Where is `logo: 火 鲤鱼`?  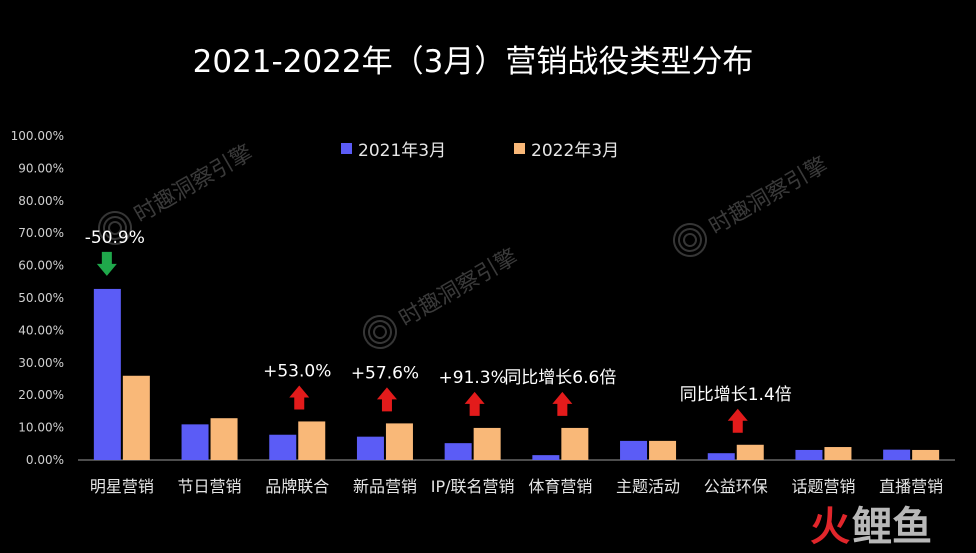 logo: 火 鲤鱼 is located at coordinates (871, 527).